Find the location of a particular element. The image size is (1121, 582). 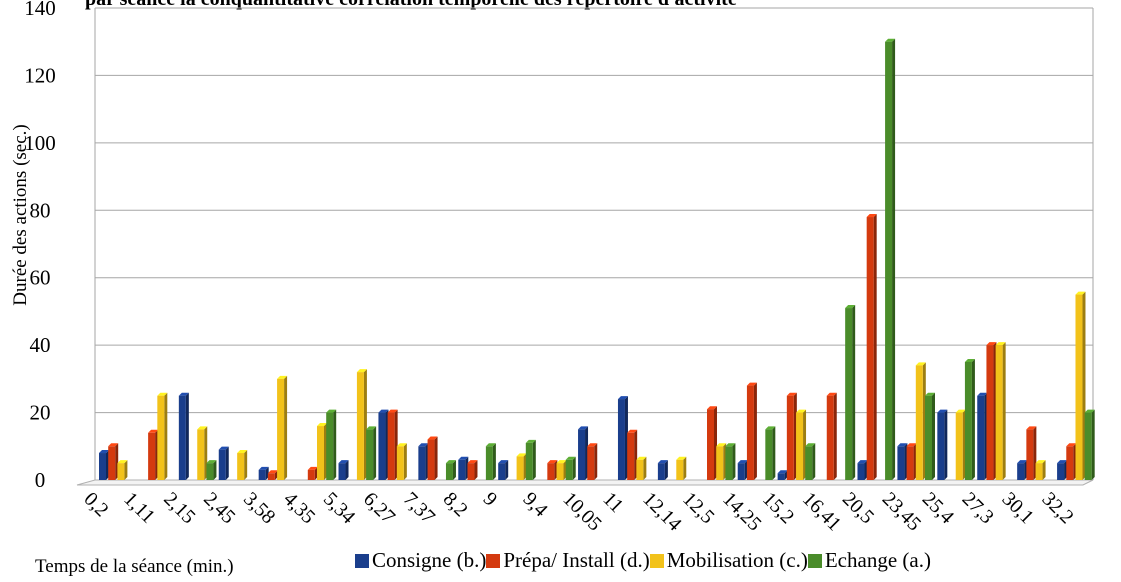

x-tick-label: 16,41 is located at coordinates (821, 511).